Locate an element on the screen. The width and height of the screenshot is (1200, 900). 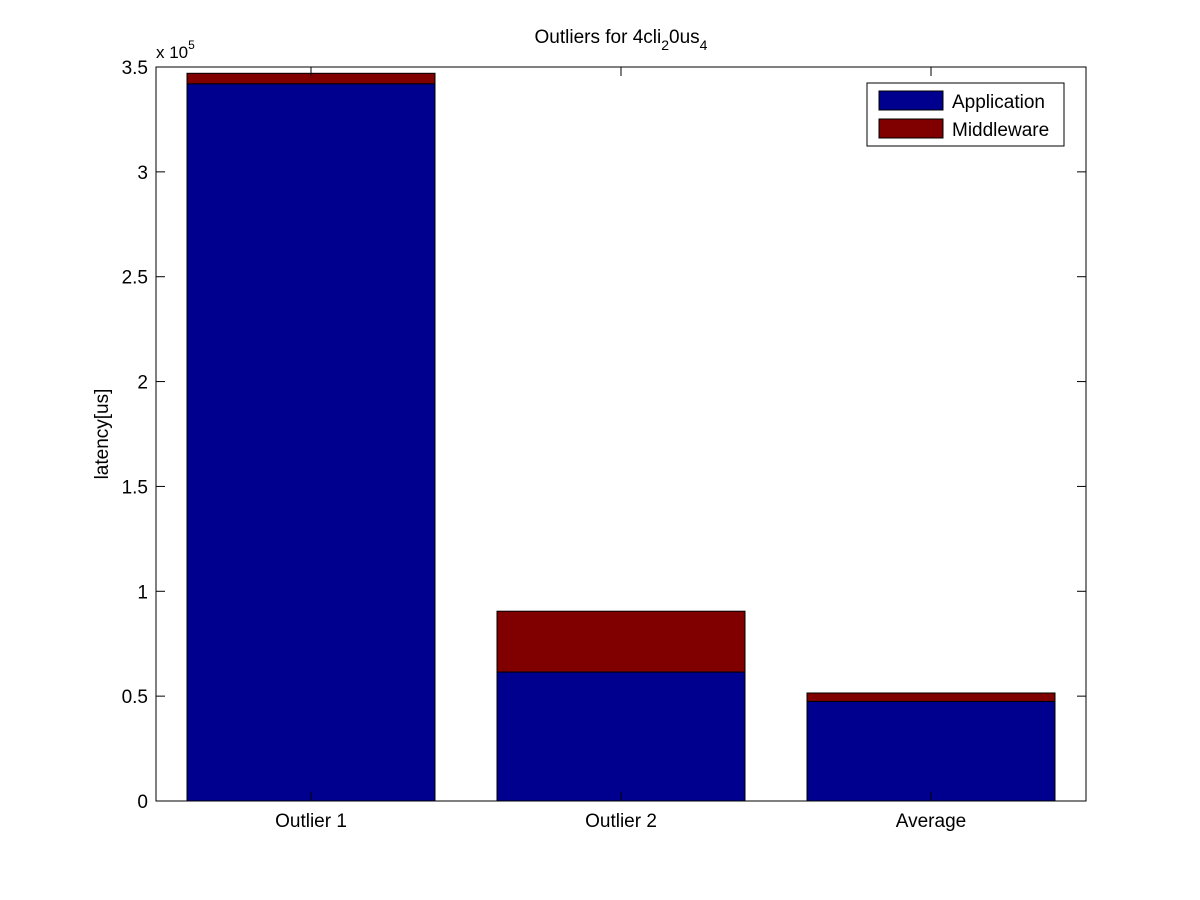
legend-swatch-application is located at coordinates (911, 100).